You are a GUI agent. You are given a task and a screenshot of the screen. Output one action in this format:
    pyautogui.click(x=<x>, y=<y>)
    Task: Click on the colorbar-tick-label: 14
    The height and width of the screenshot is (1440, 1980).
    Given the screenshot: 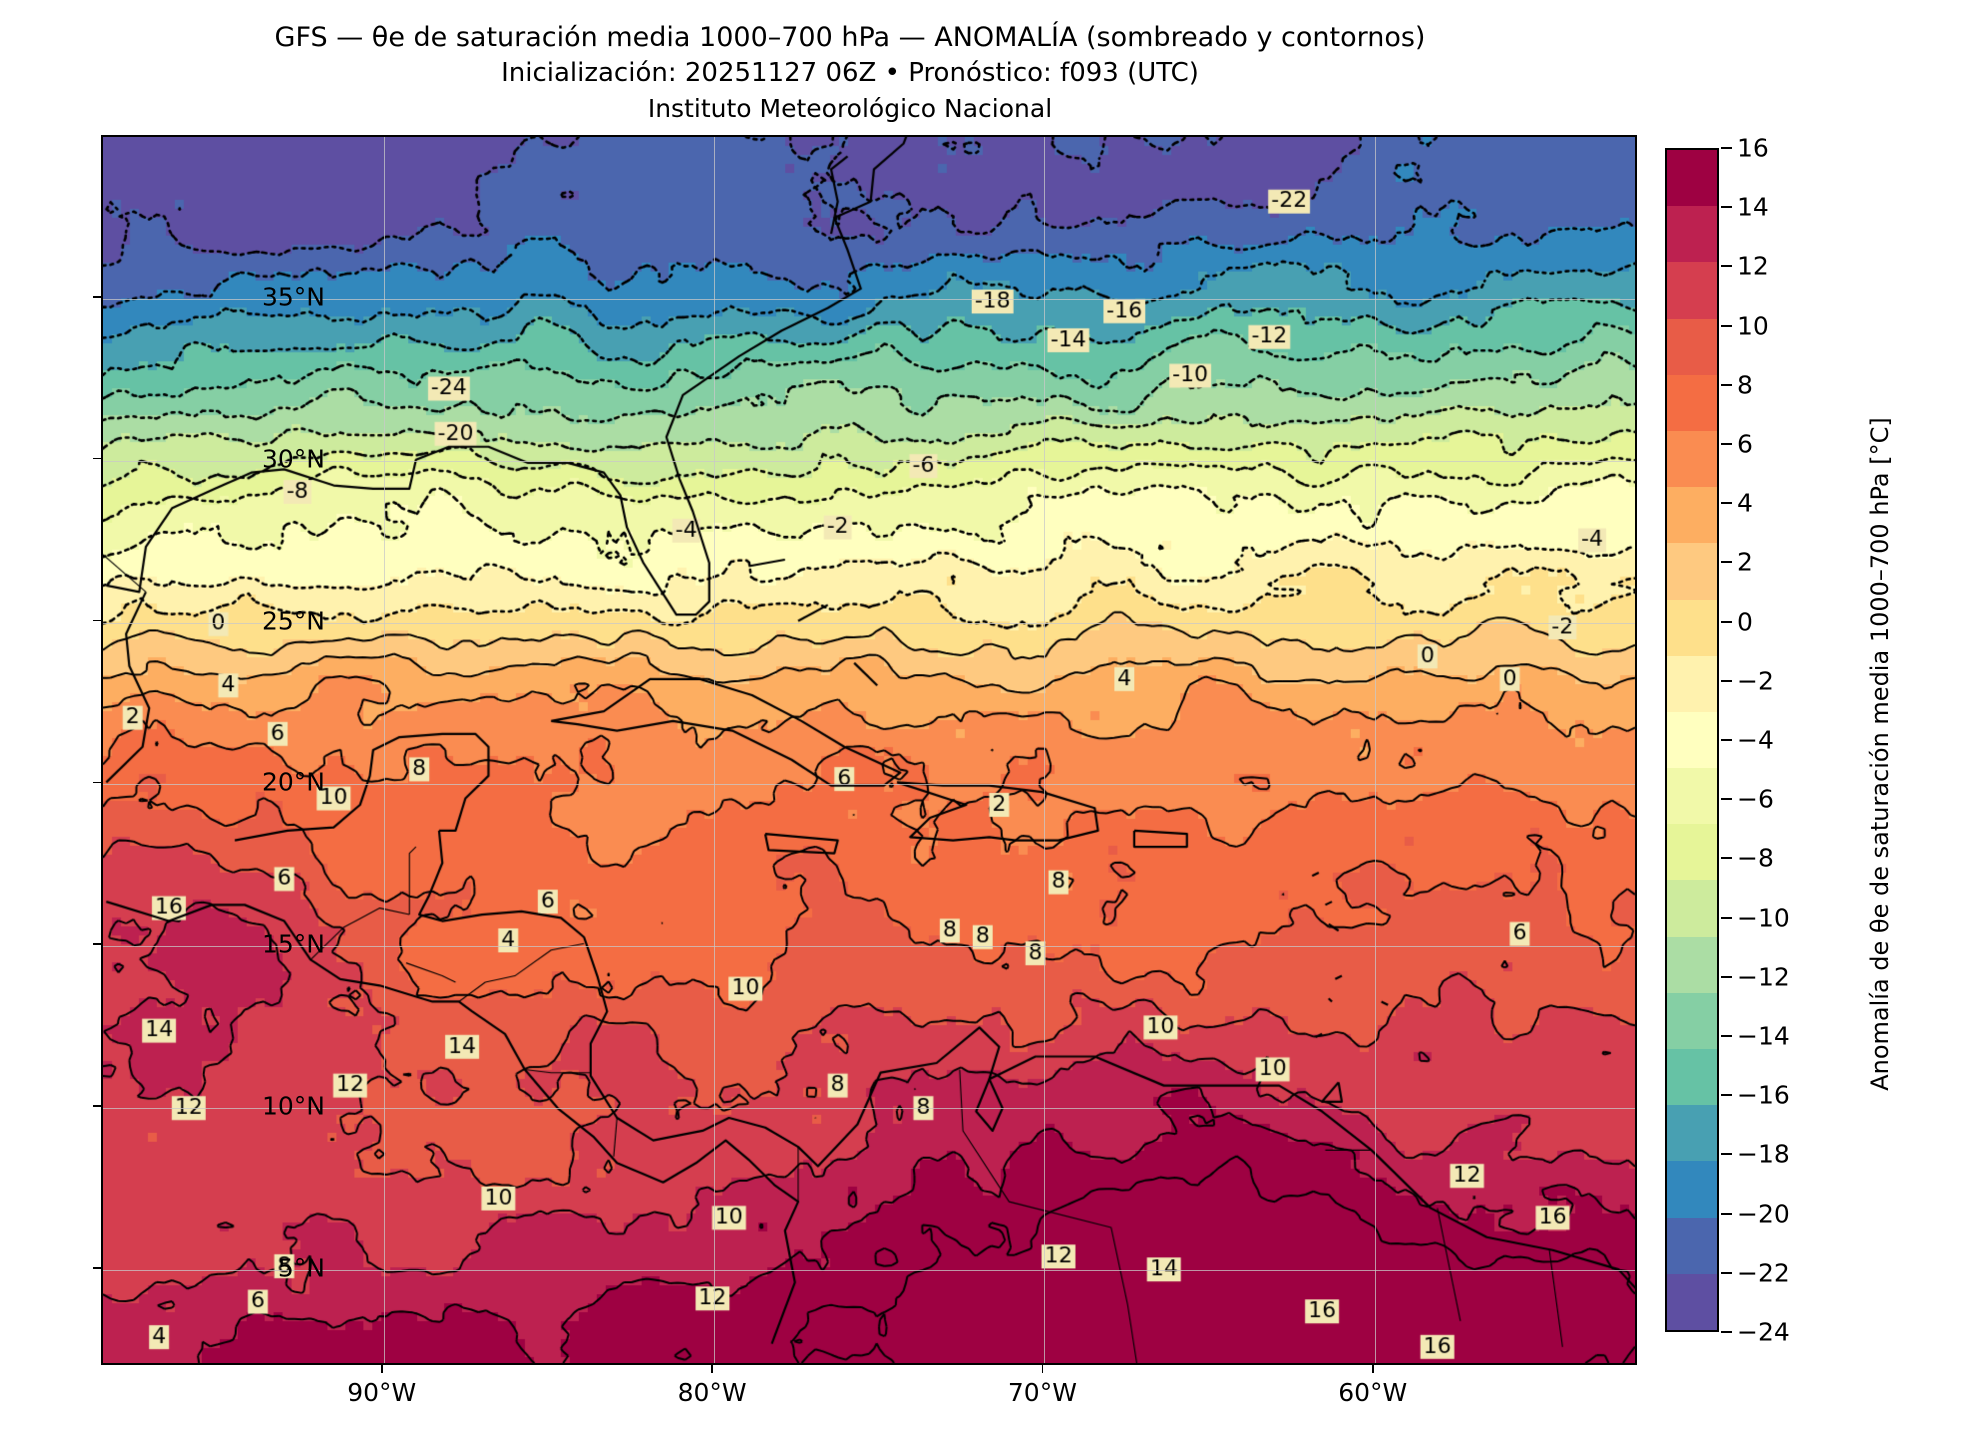 What is the action you would take?
    pyautogui.click(x=1753, y=207)
    